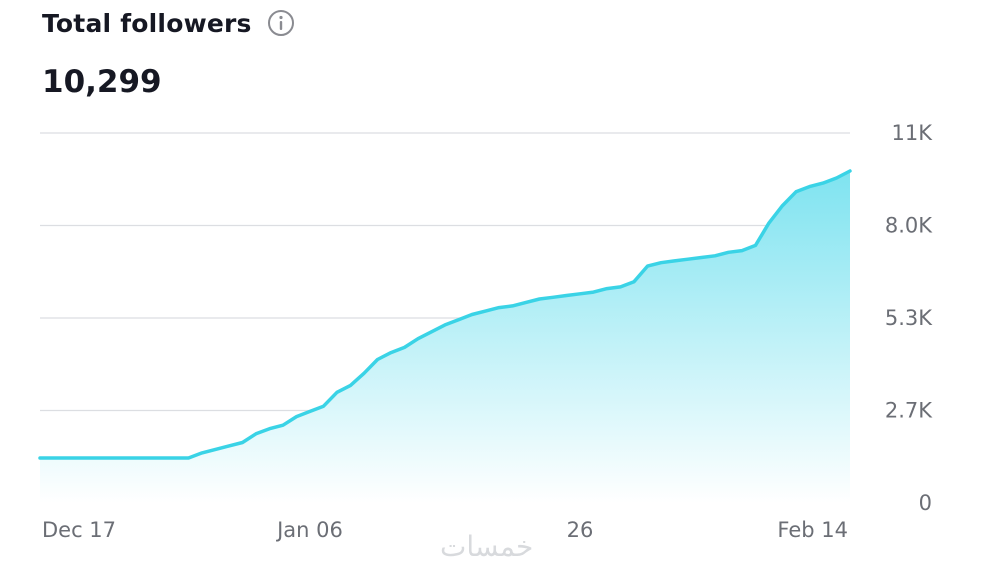 Image resolution: width=1000 pixels, height=574 pixels. I want to click on chart-header: Total followers, so click(169, 23).